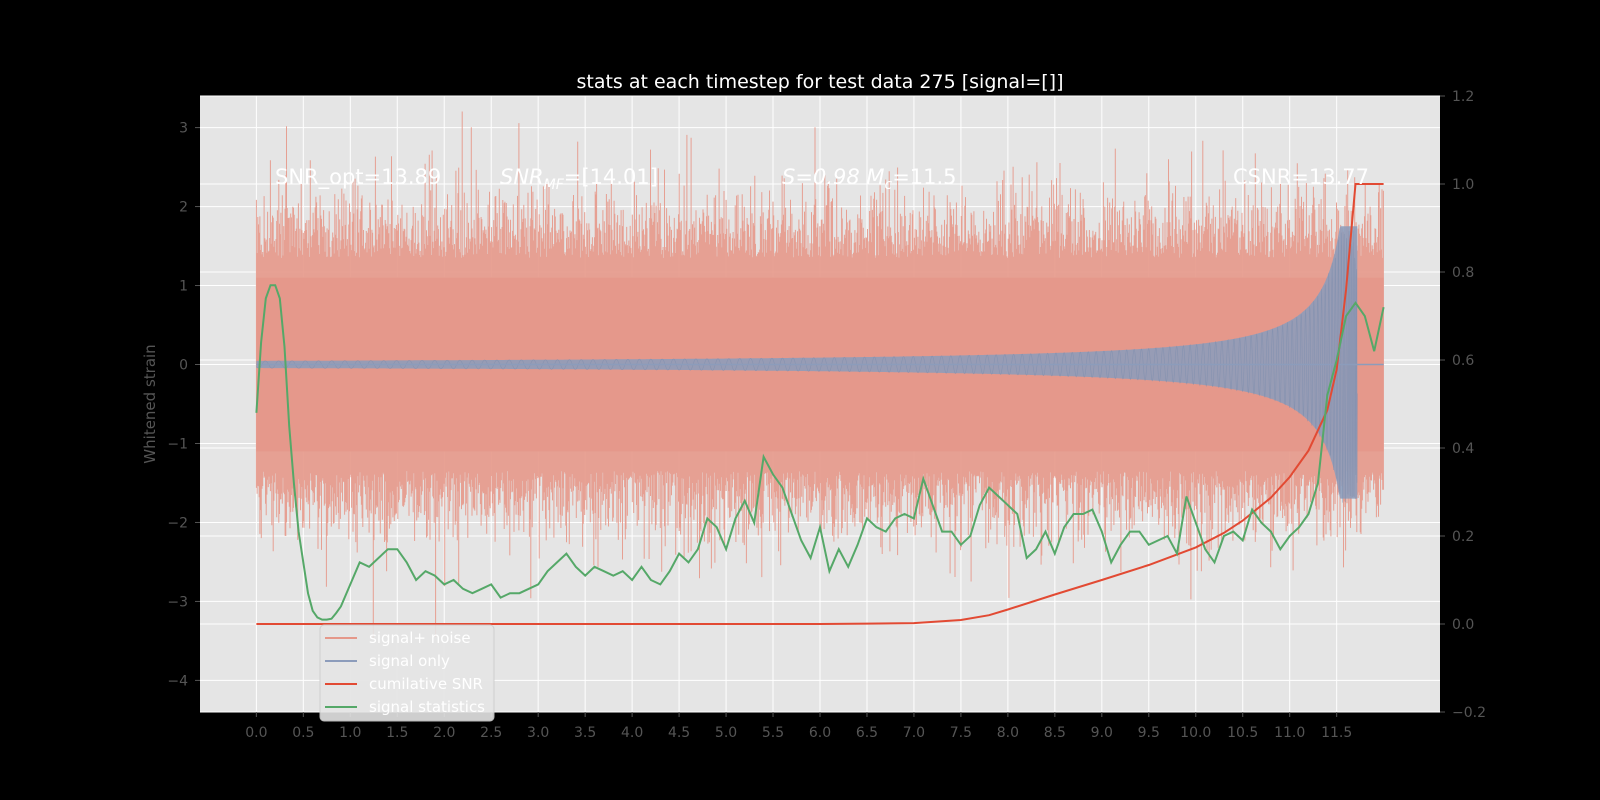  Describe the element at coordinates (177, 523) in the screenshot. I see `y-tick-label: −2` at that location.